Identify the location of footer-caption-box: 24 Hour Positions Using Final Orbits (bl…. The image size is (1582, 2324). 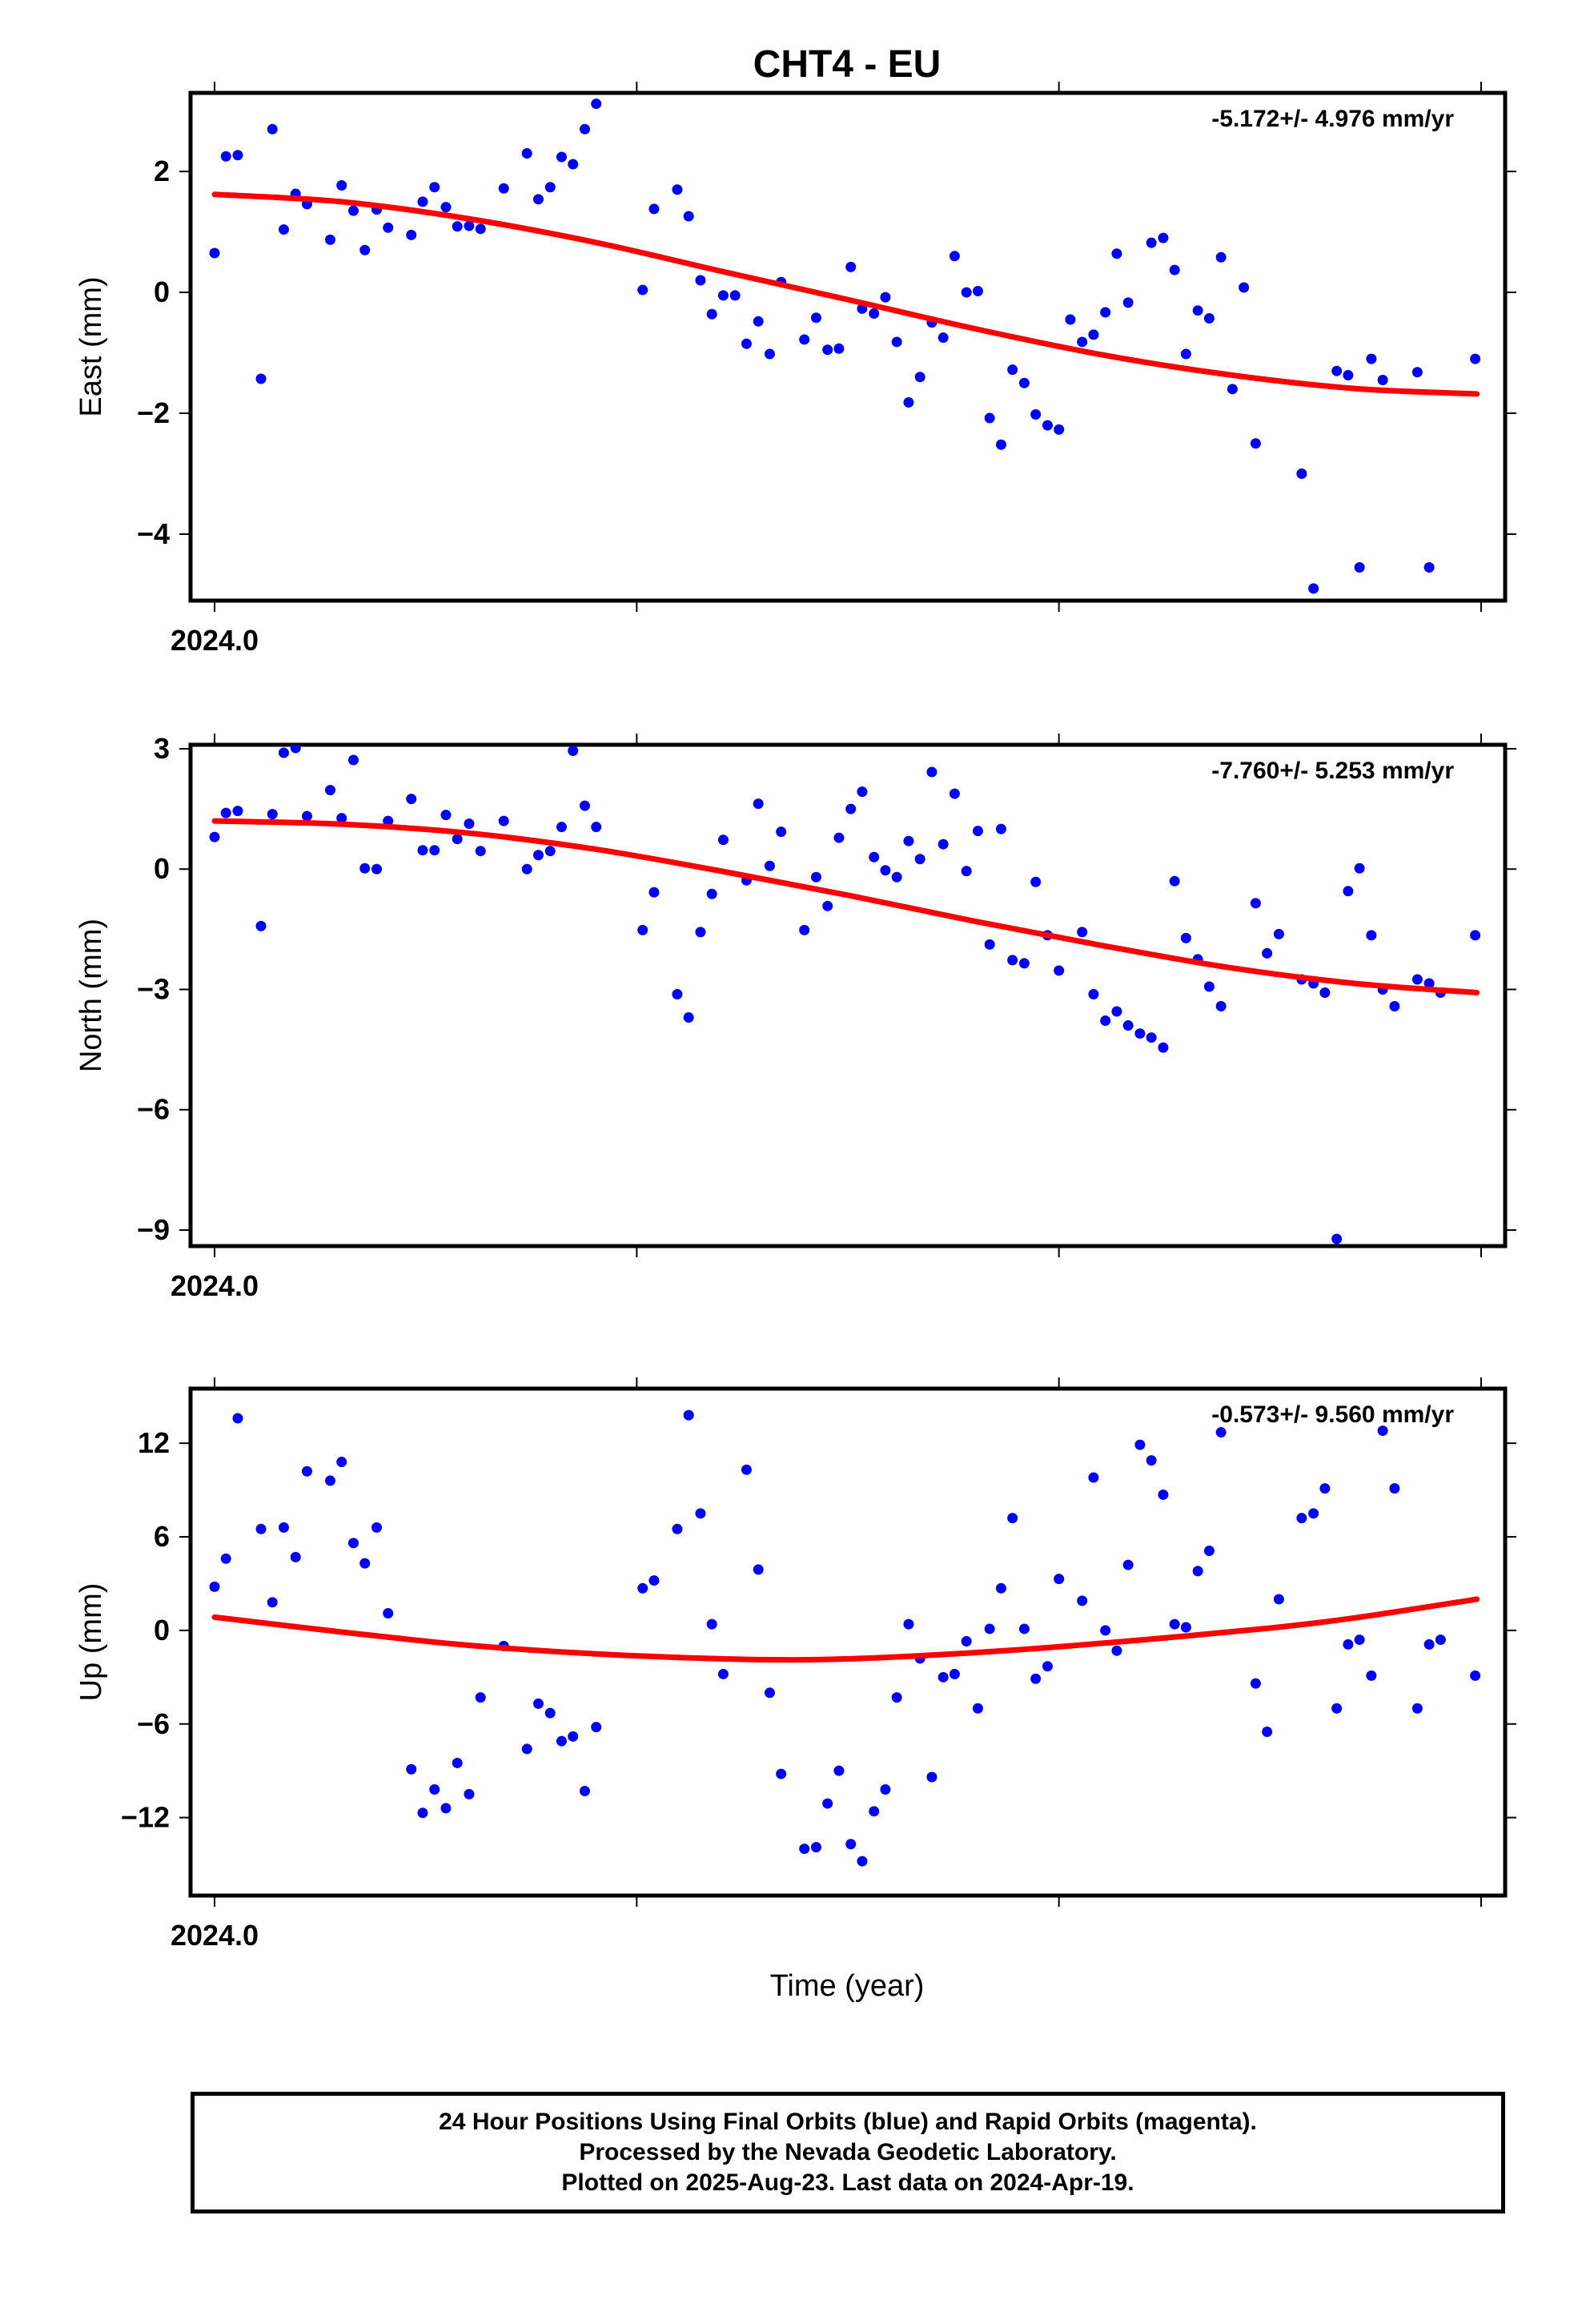
(848, 2152).